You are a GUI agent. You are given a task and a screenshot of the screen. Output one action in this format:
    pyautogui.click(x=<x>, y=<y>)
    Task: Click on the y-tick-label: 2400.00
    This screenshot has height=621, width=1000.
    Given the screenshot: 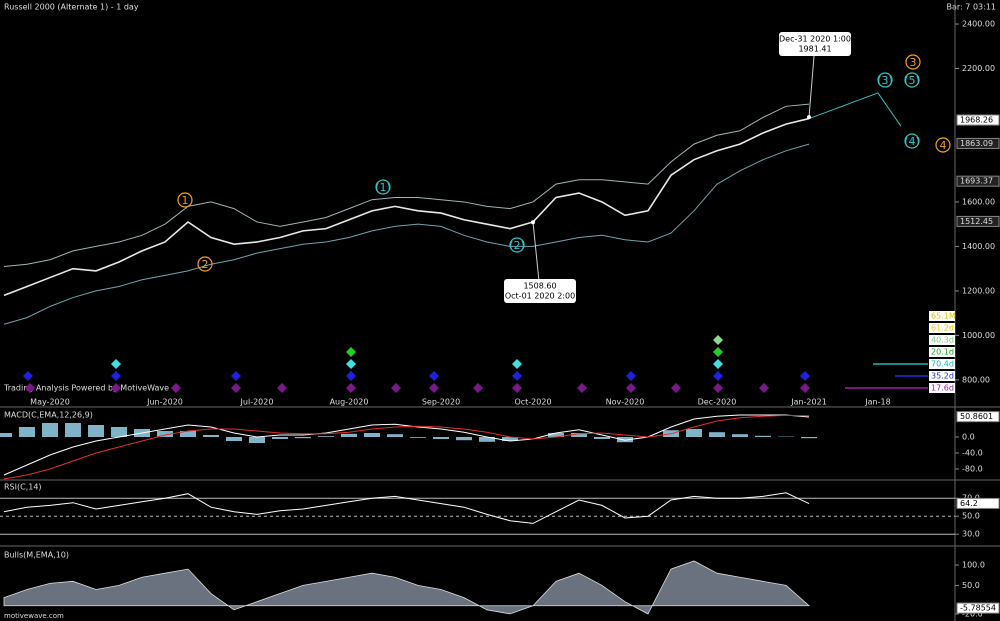 What is the action you would take?
    pyautogui.click(x=978, y=24)
    